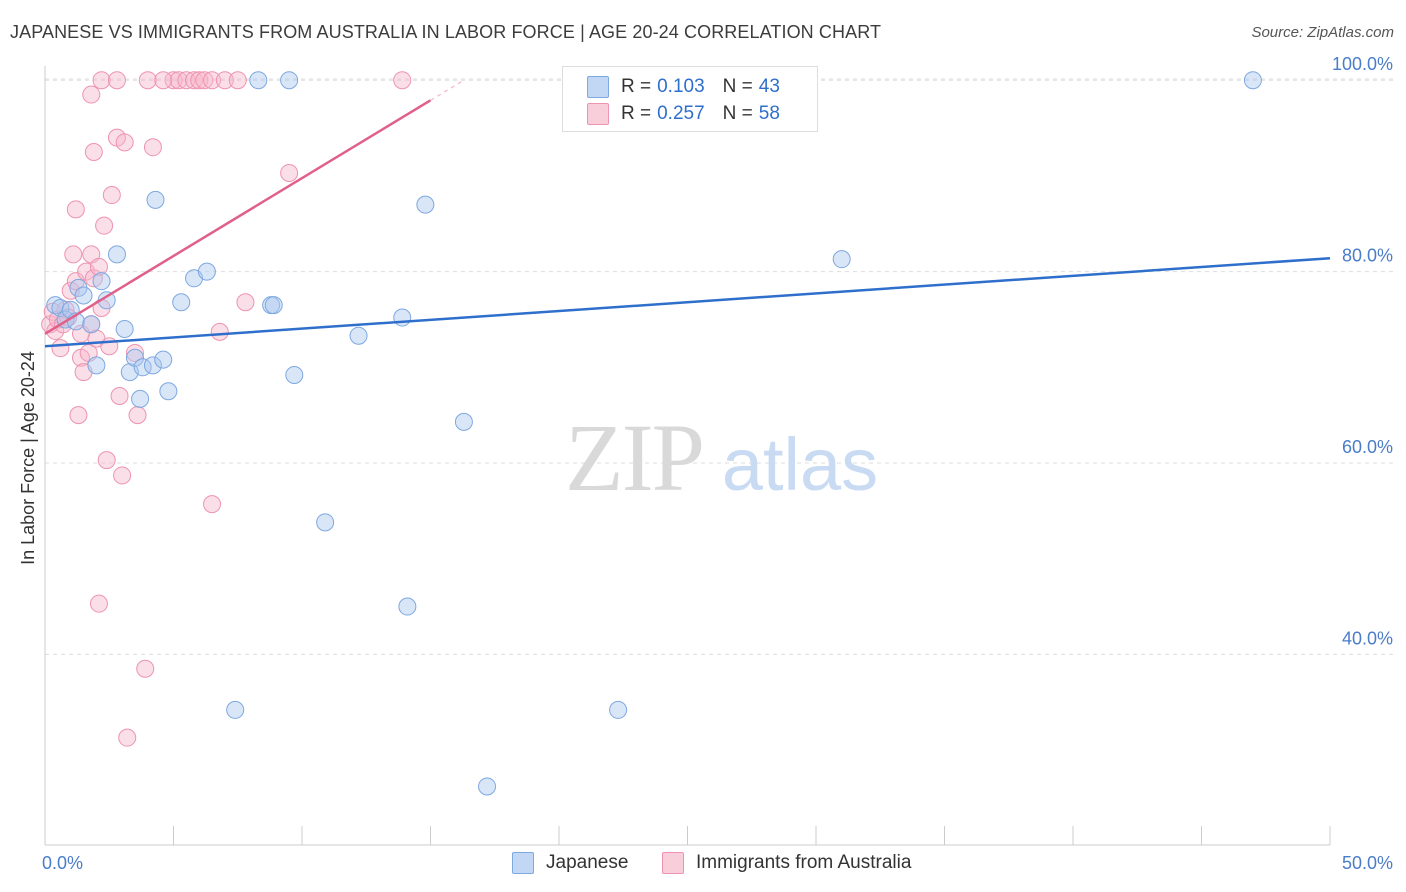  What do you see at coordinates (769, 86) in the screenshot?
I see `n-value: 43` at bounding box center [769, 86].